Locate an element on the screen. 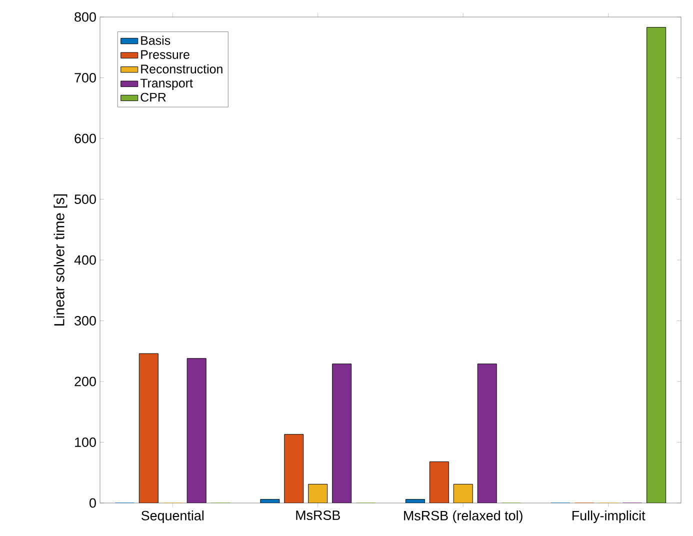 This screenshot has height=536, width=693. y-tick-label: 300 is located at coordinates (85, 321).